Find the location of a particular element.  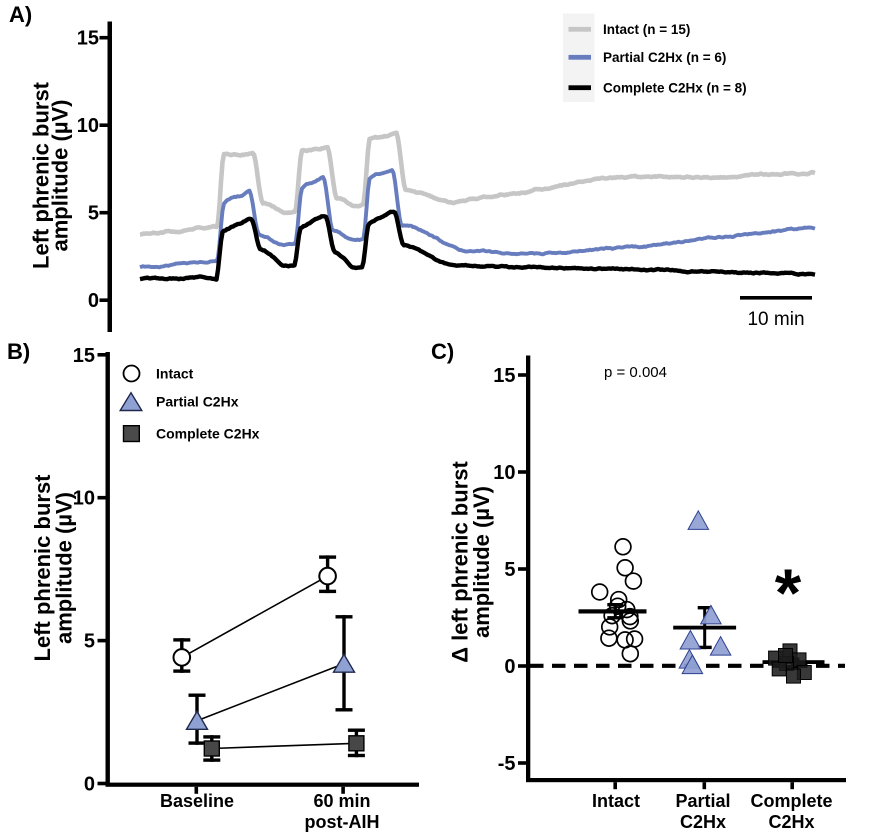

svg-text: Complete is located at coordinates (791, 801).